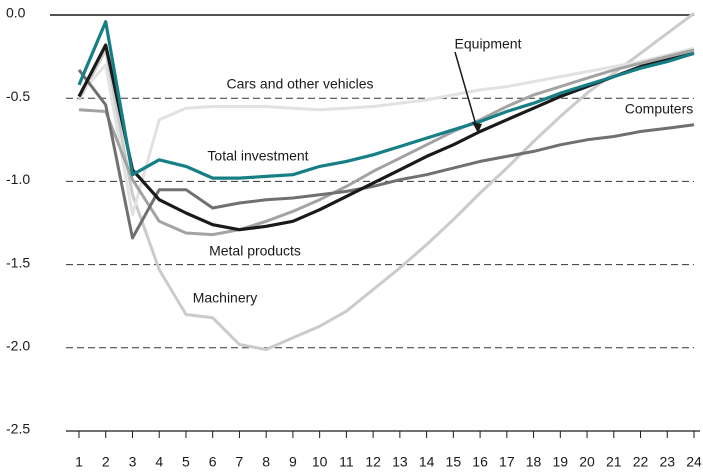  What do you see at coordinates (293, 462) in the screenshot?
I see `x-tick-label: 9` at bounding box center [293, 462].